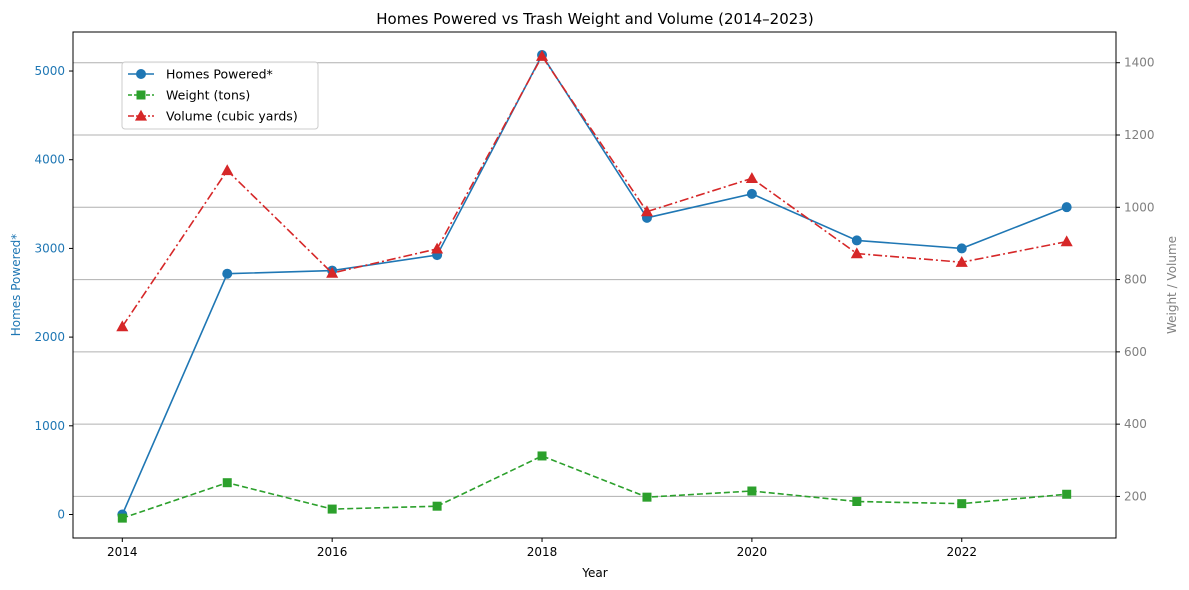 This screenshot has height=590, width=1189. Describe the element at coordinates (1135, 496) in the screenshot. I see `y-right-tick-label: 200` at that location.